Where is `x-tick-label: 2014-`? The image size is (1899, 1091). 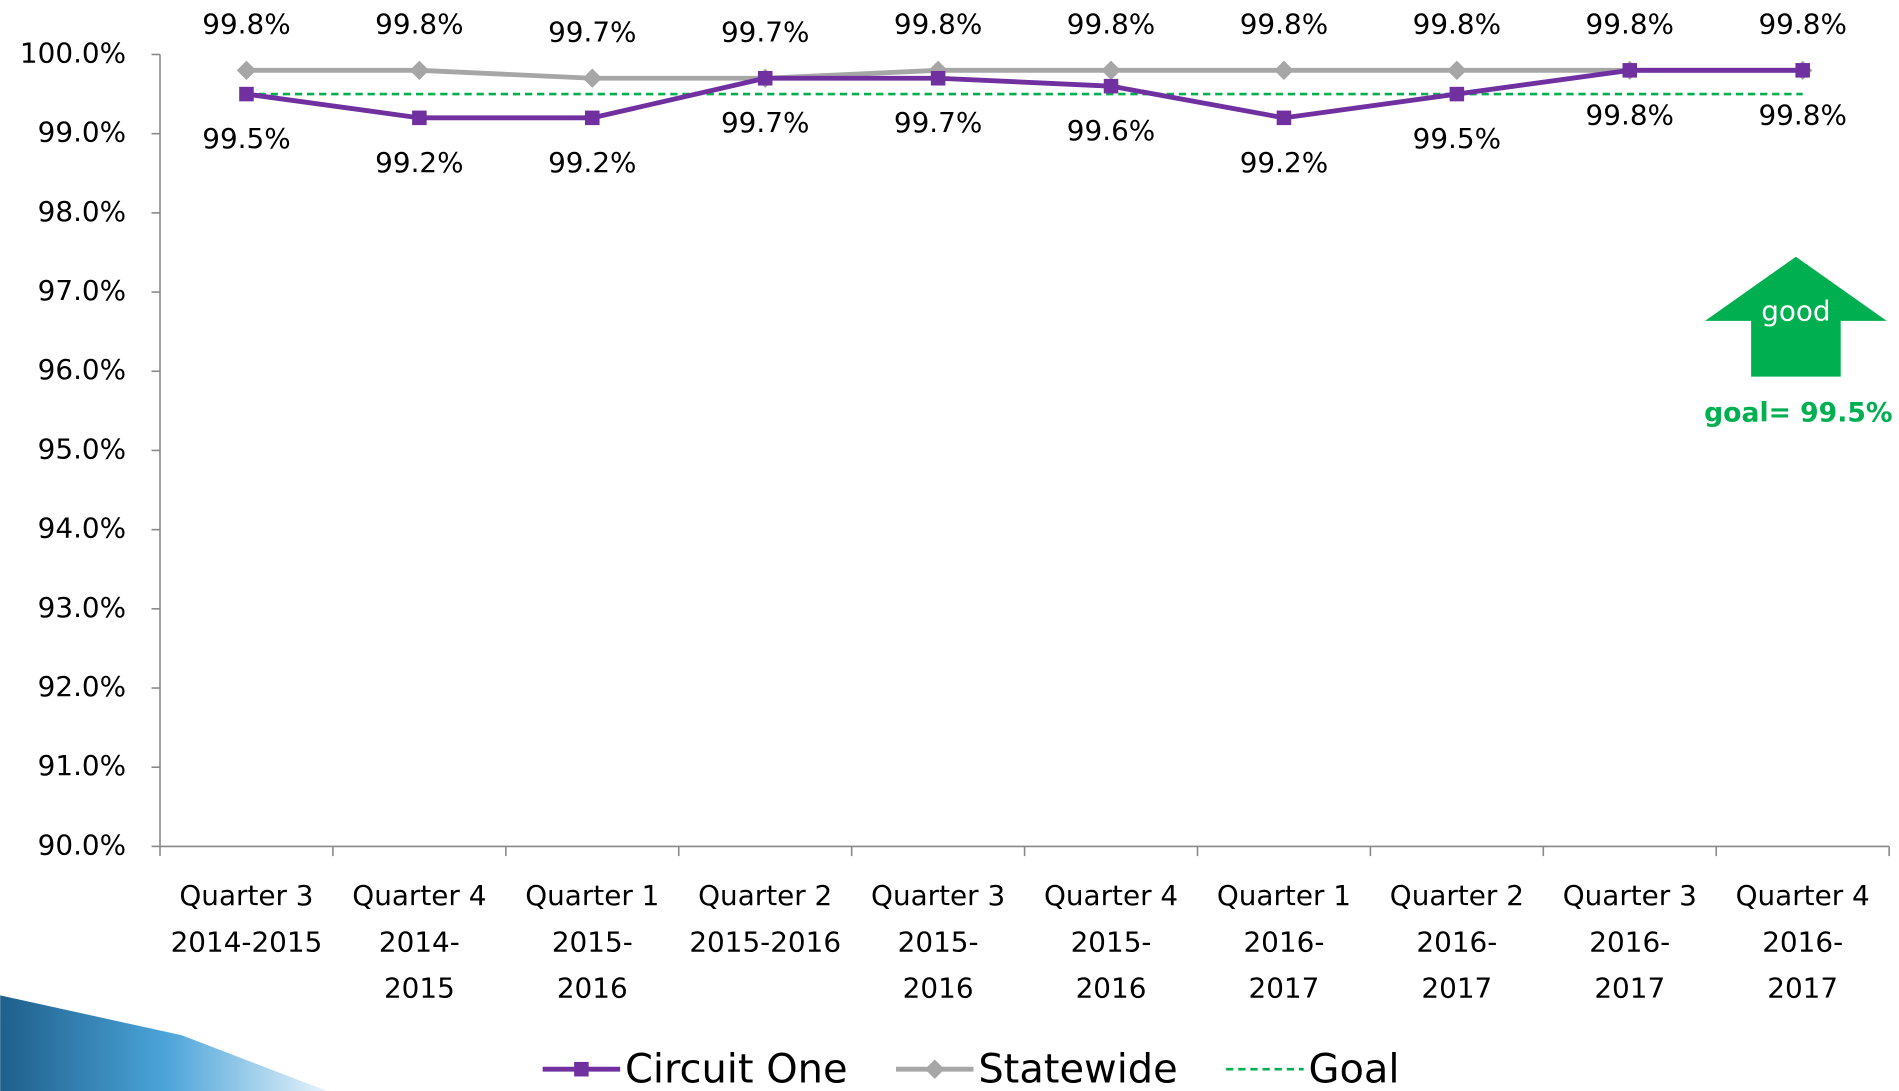
x-tick-label: 2014- is located at coordinates (419, 941).